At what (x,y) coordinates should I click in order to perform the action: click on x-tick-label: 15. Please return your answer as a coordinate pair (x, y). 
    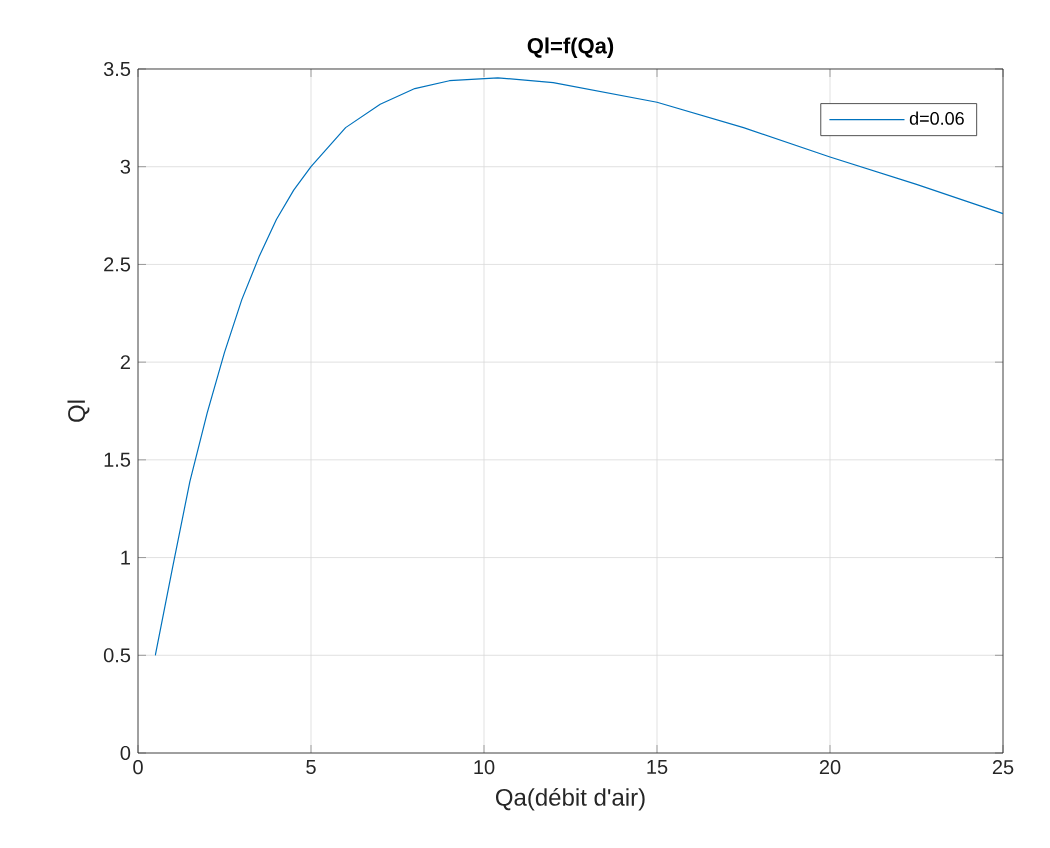
    Looking at the image, I should click on (657, 767).